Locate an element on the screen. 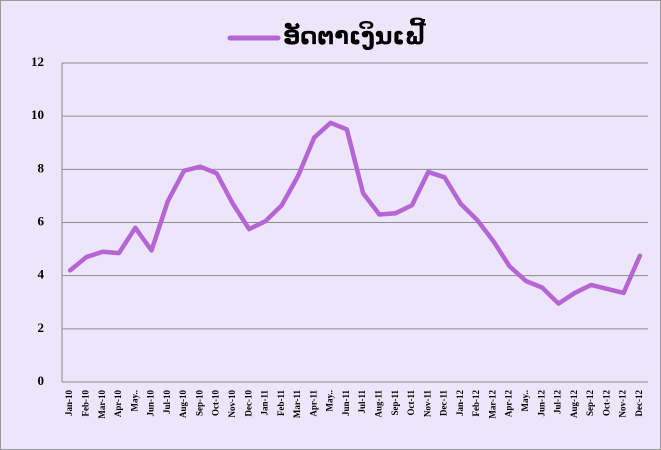  x-tick-label: Nov-11 is located at coordinates (427, 404).